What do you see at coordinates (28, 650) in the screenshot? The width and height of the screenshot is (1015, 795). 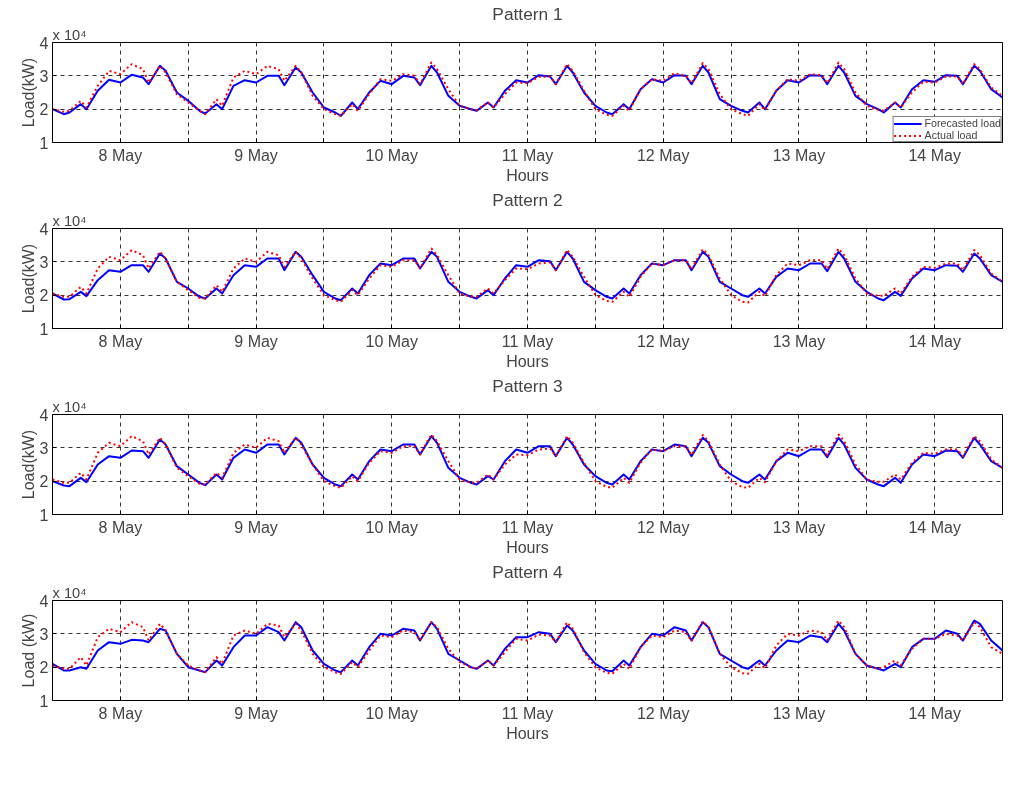 I see `y-axis-title: Load (kW)` at bounding box center [28, 650].